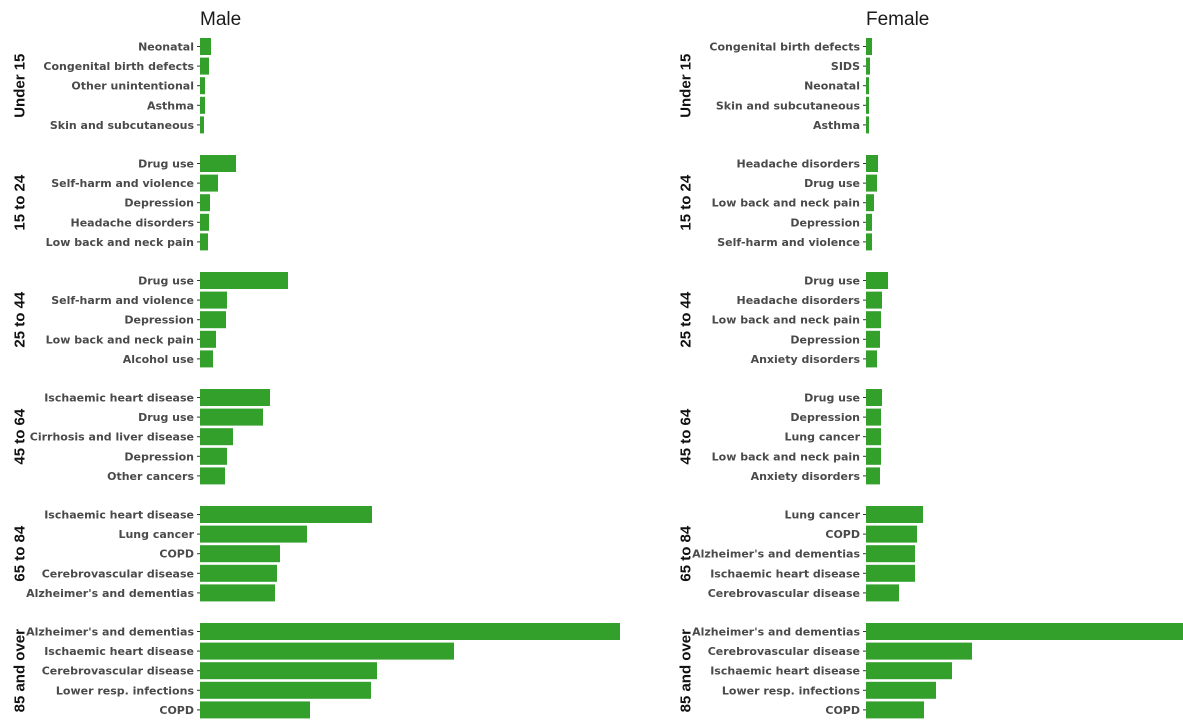 This screenshot has width=1183, height=720. What do you see at coordinates (806, 476) in the screenshot?
I see `category-label: Anxiety disorders` at bounding box center [806, 476].